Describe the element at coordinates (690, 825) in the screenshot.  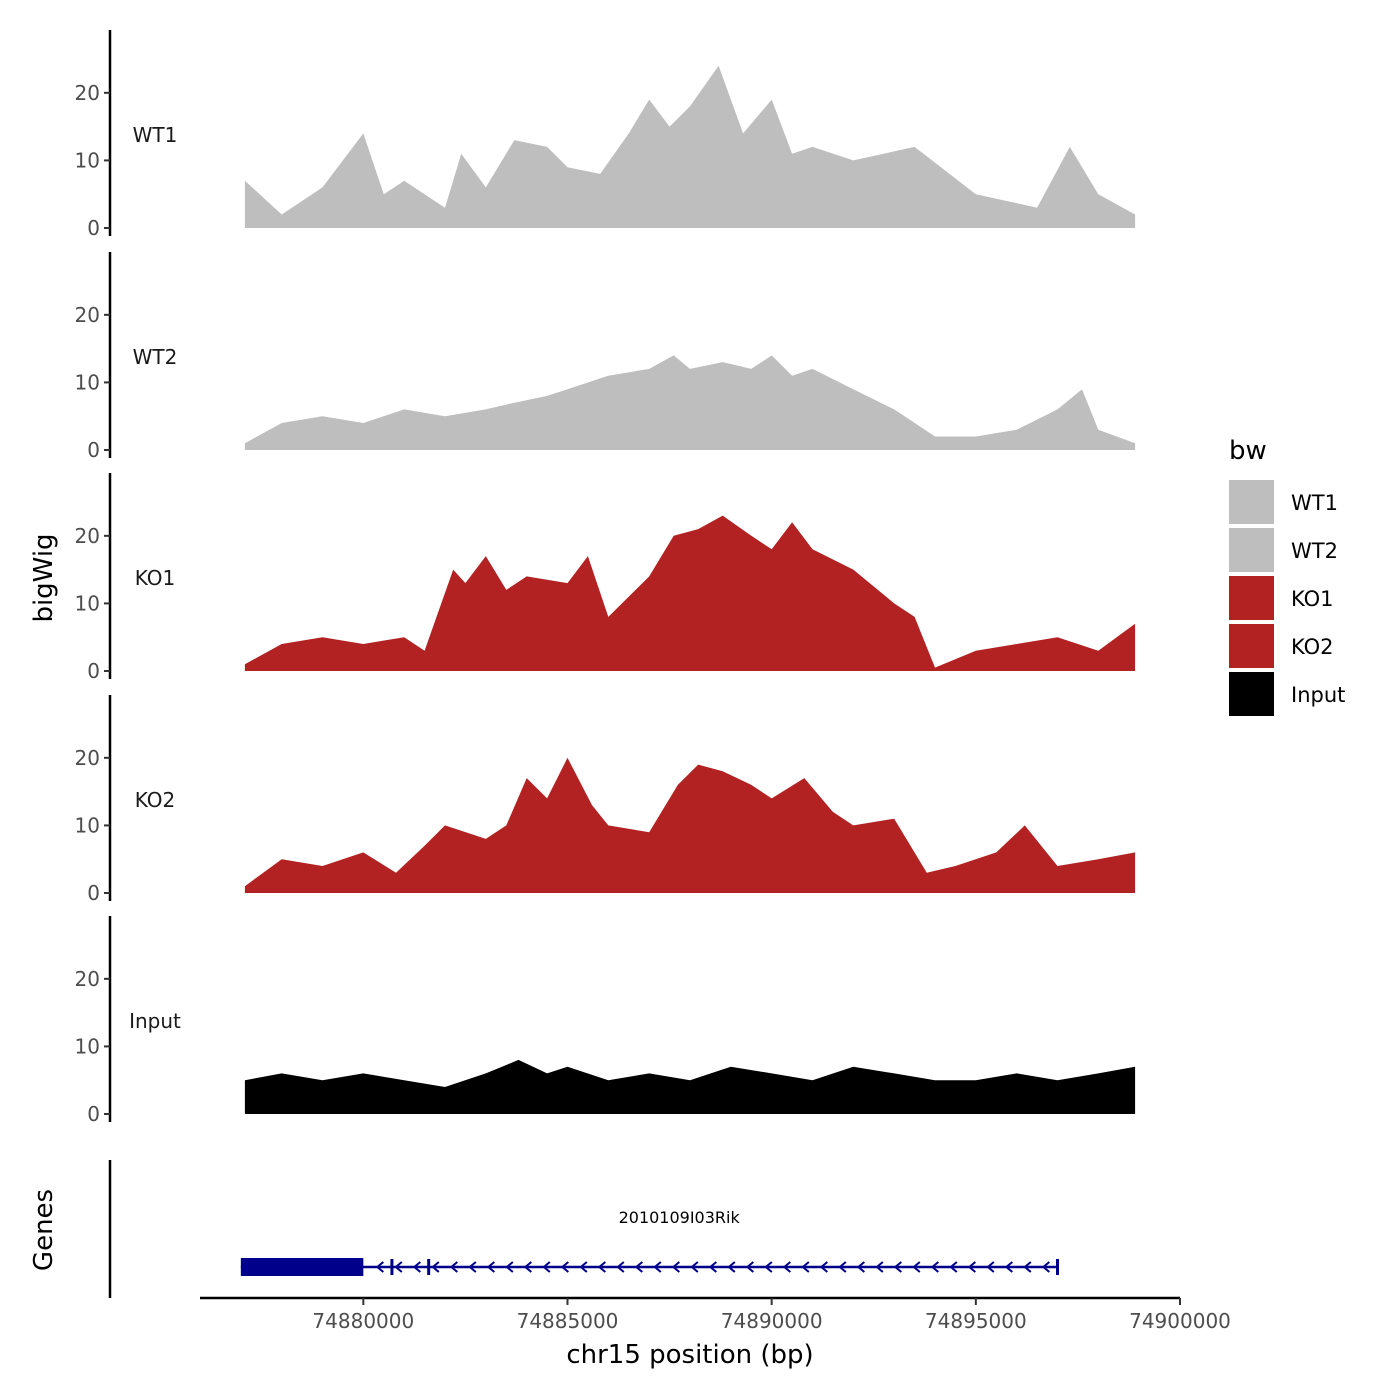
I see `signal-area-ko2` at that location.